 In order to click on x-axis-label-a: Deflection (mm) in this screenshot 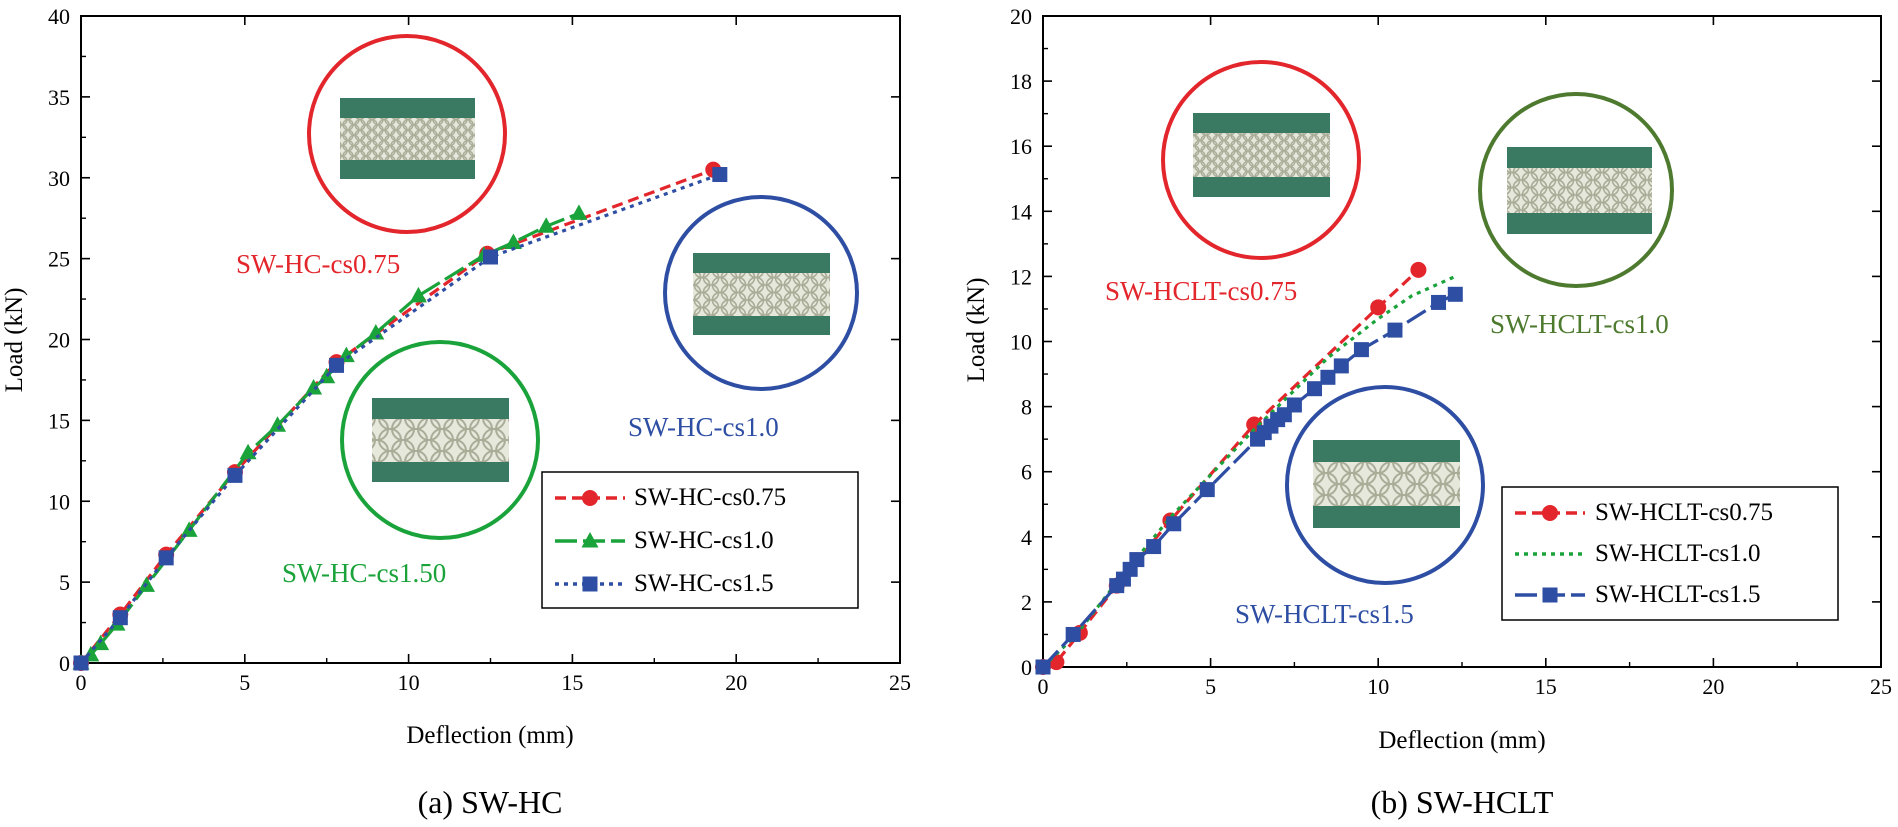, I will do `click(489, 735)`.